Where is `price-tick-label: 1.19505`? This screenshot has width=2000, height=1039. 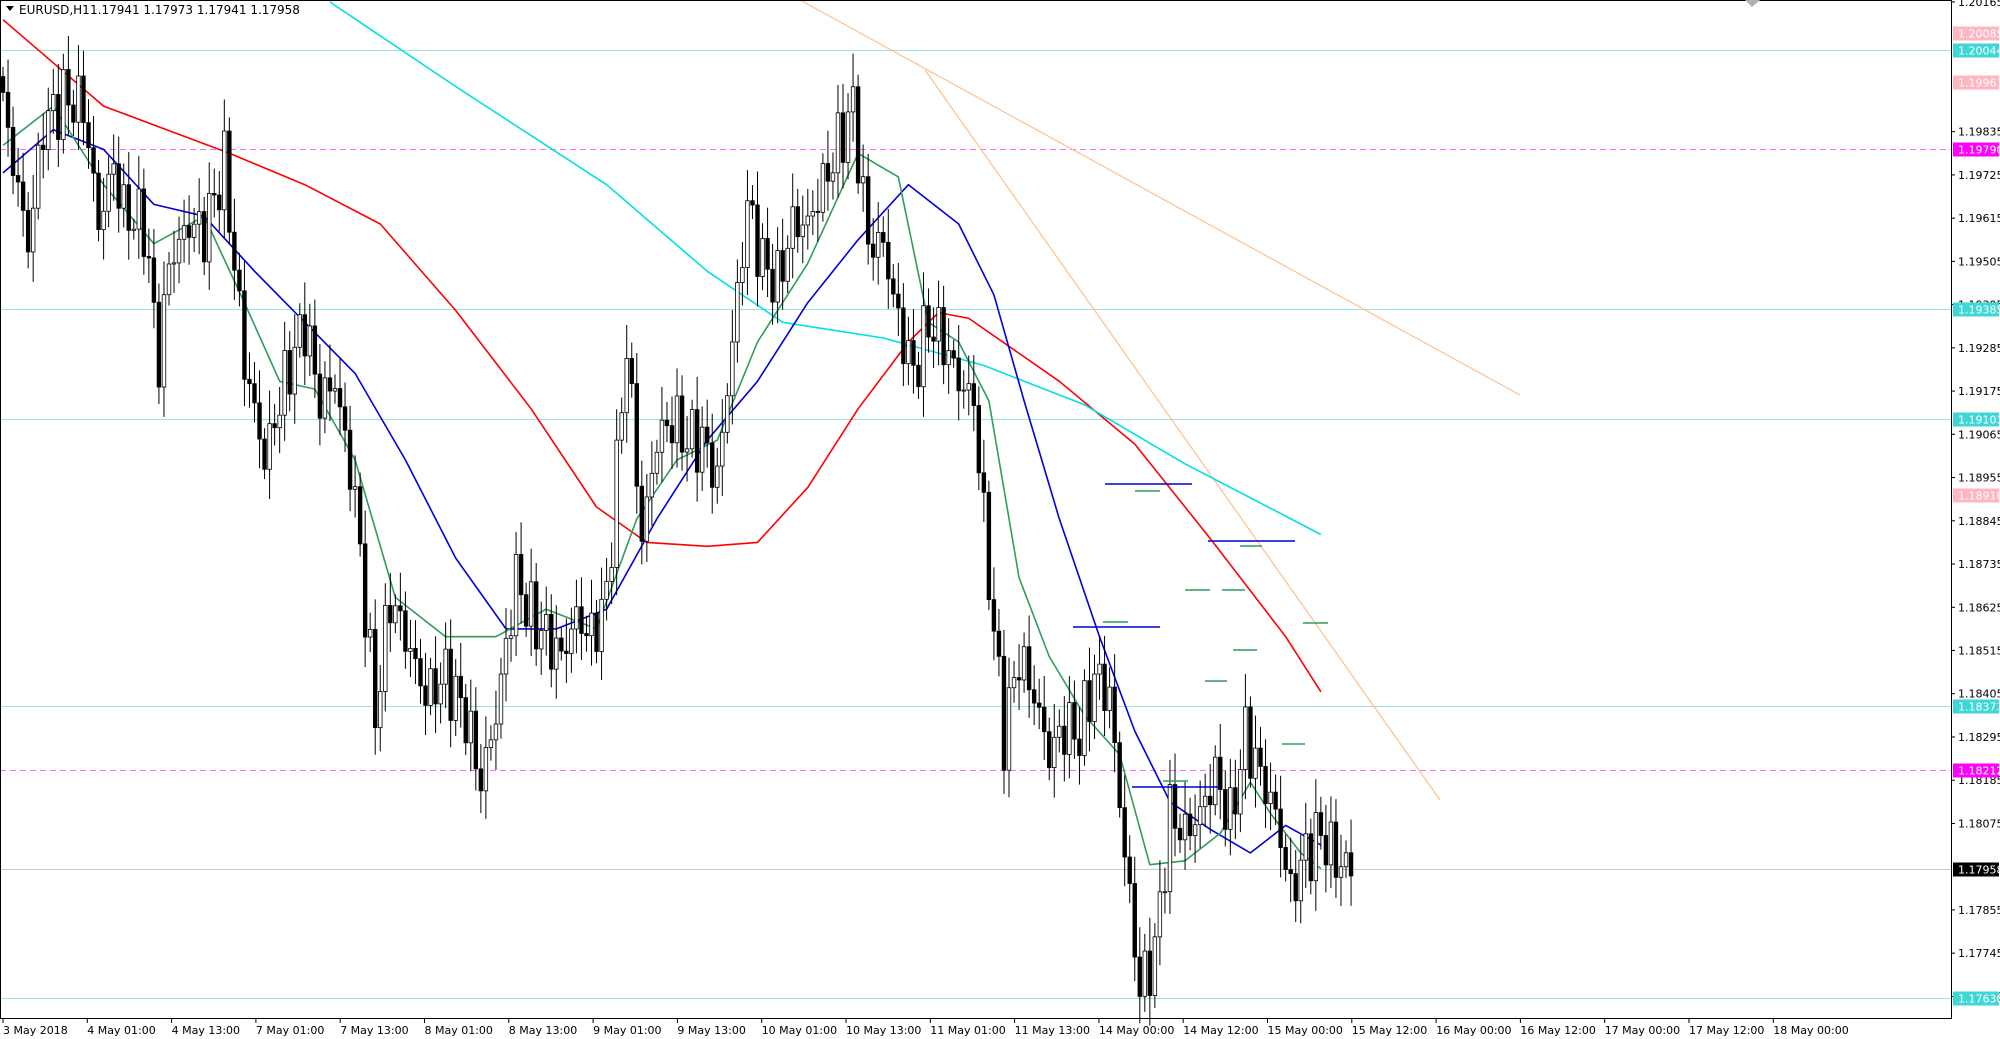 price-tick-label: 1.19505 is located at coordinates (1979, 261).